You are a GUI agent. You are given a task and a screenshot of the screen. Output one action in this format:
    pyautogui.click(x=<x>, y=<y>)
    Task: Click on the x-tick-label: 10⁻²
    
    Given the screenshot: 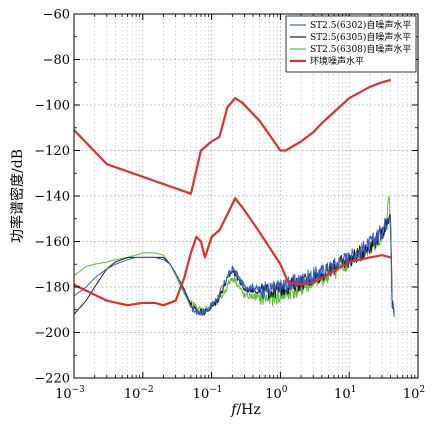 What is the action you would take?
    pyautogui.click(x=139, y=393)
    